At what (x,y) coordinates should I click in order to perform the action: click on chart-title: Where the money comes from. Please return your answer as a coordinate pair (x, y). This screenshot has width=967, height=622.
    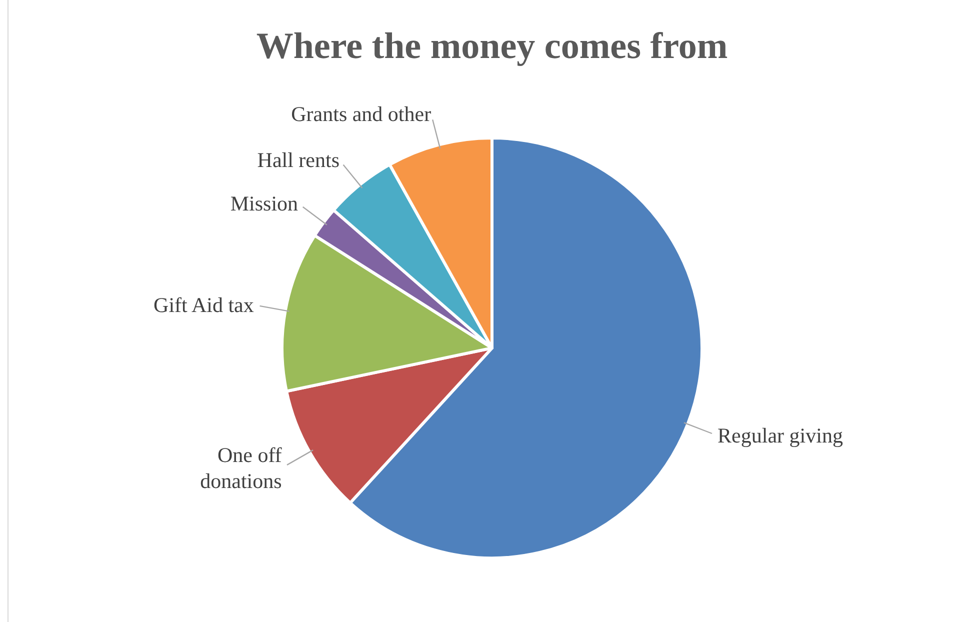
    Looking at the image, I should click on (492, 46).